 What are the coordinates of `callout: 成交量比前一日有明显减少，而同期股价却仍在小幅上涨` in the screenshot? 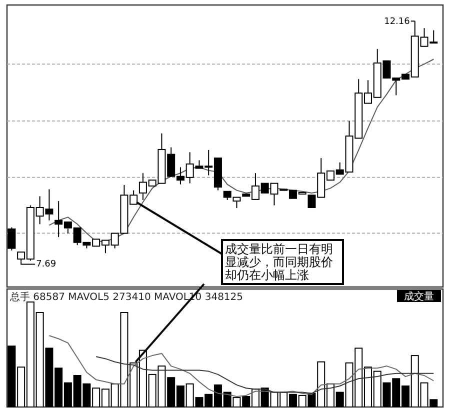 It's located at (282, 262).